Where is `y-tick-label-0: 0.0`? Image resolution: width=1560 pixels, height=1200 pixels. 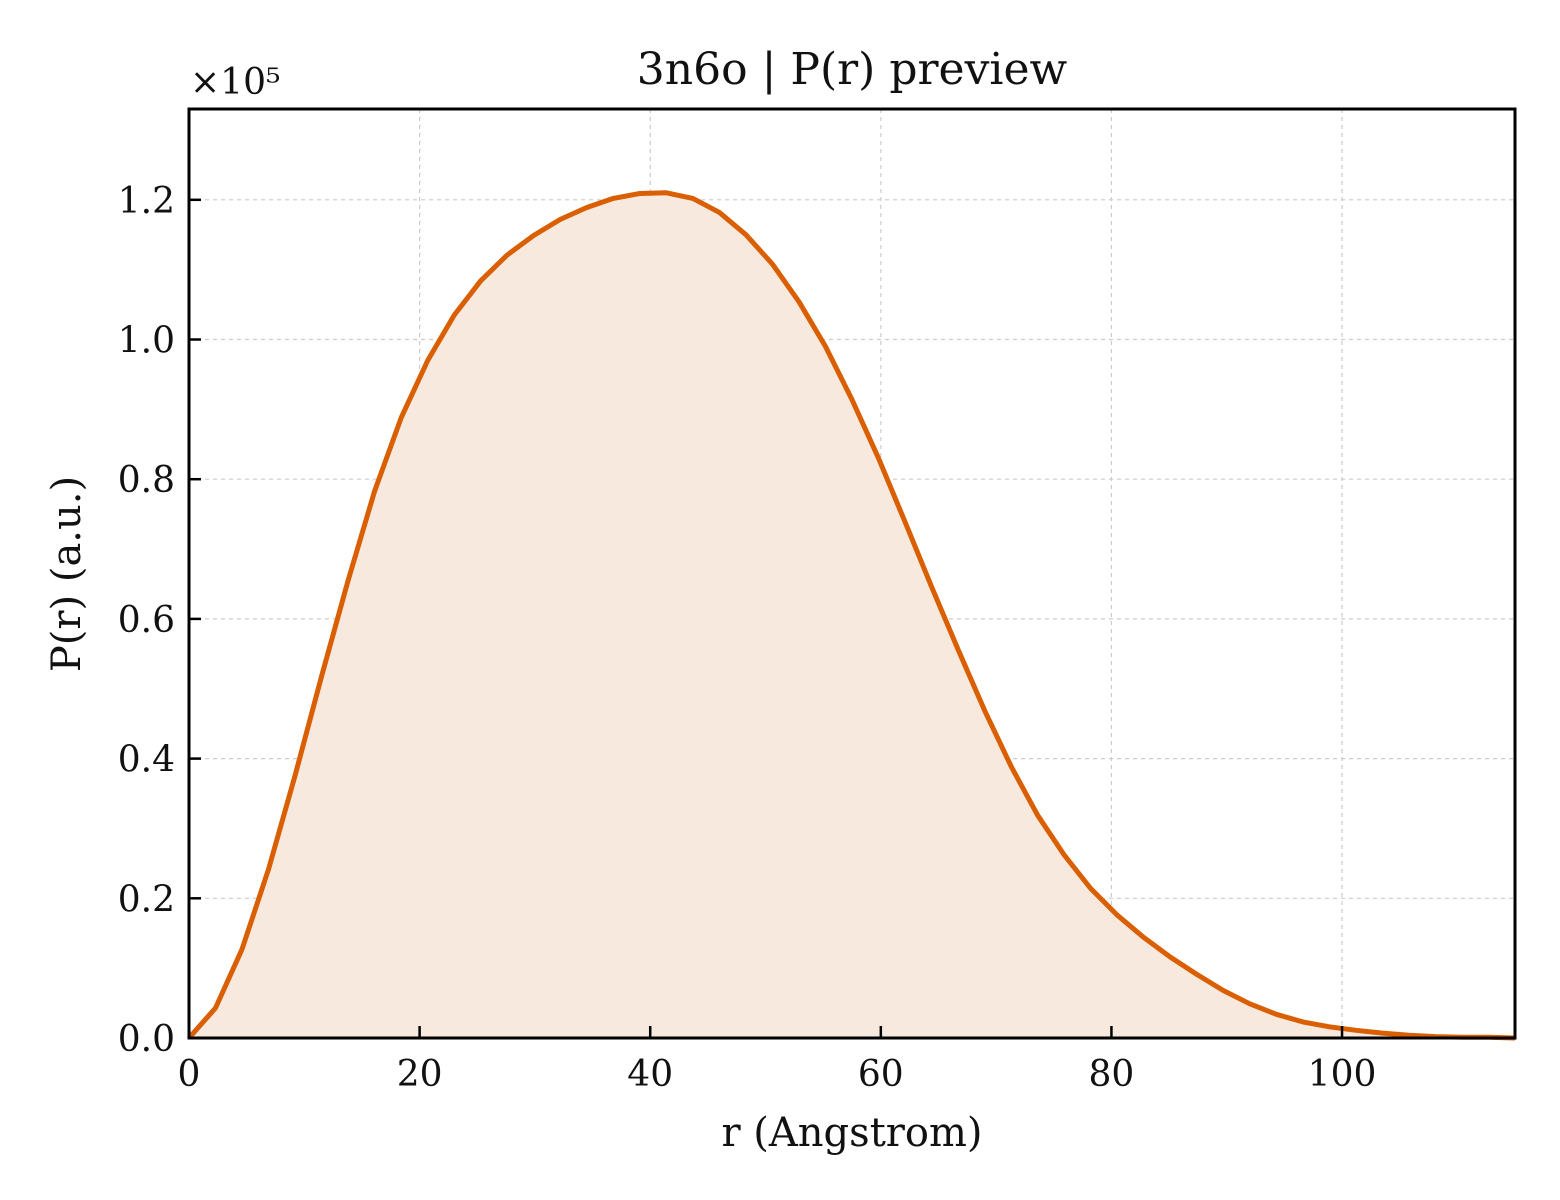 y-tick-label-0: 0.0 is located at coordinates (146, 1039).